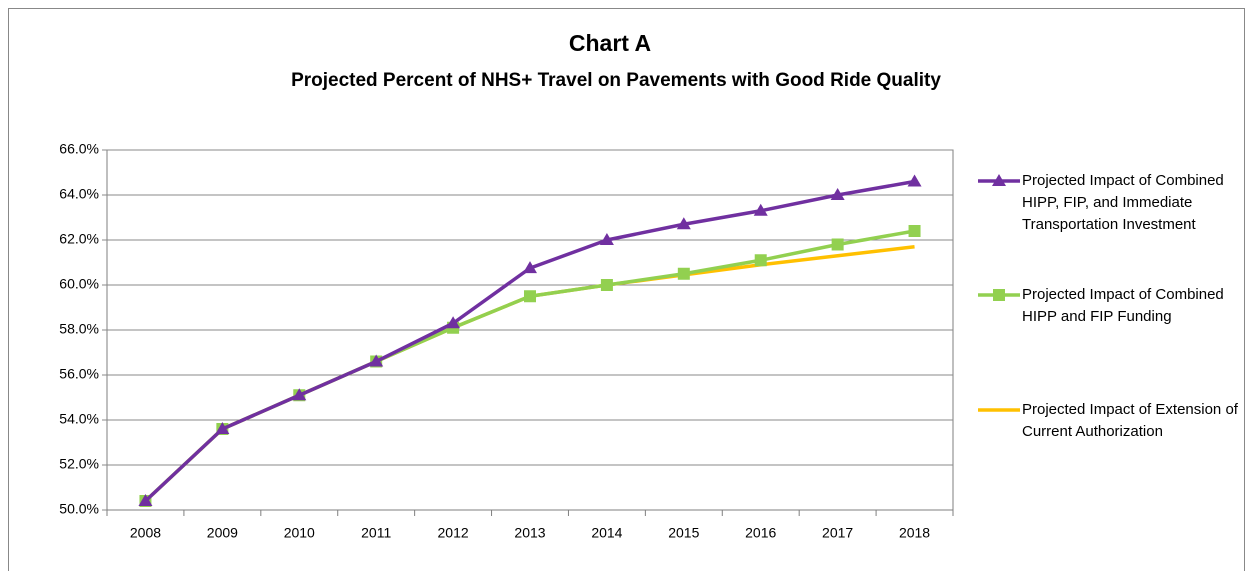 This screenshot has height=571, width=1248. Describe the element at coordinates (914, 533) in the screenshot. I see `x-tick-label: 2018` at that location.